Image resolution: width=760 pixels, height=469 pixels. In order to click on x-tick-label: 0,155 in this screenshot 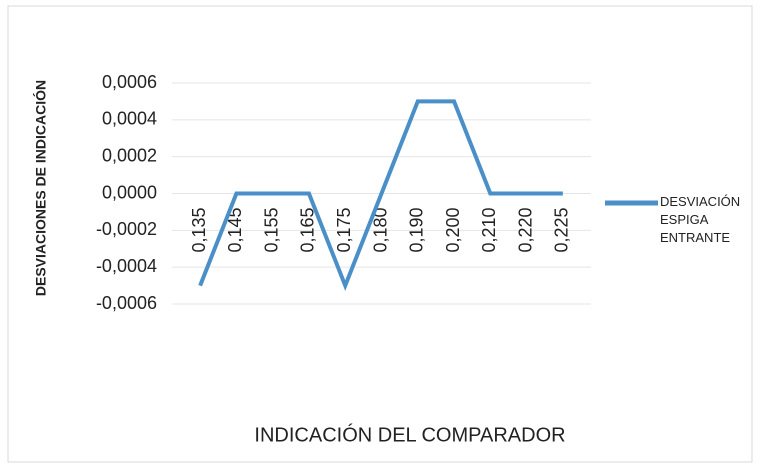, I will do `click(271, 230)`.